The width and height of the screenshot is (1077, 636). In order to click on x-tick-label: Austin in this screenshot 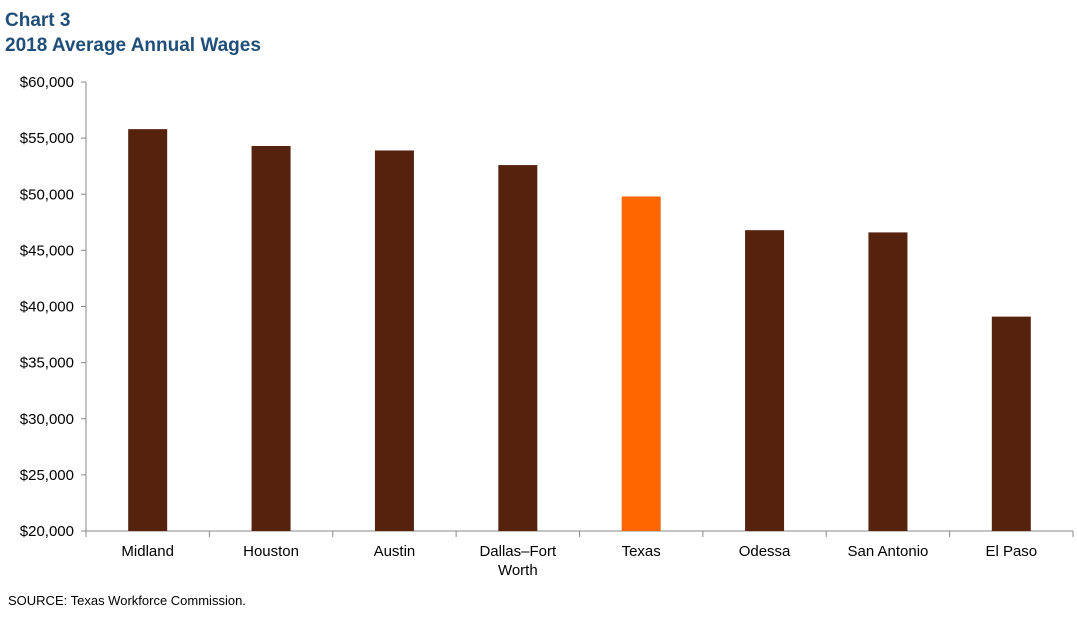, I will do `click(395, 551)`.